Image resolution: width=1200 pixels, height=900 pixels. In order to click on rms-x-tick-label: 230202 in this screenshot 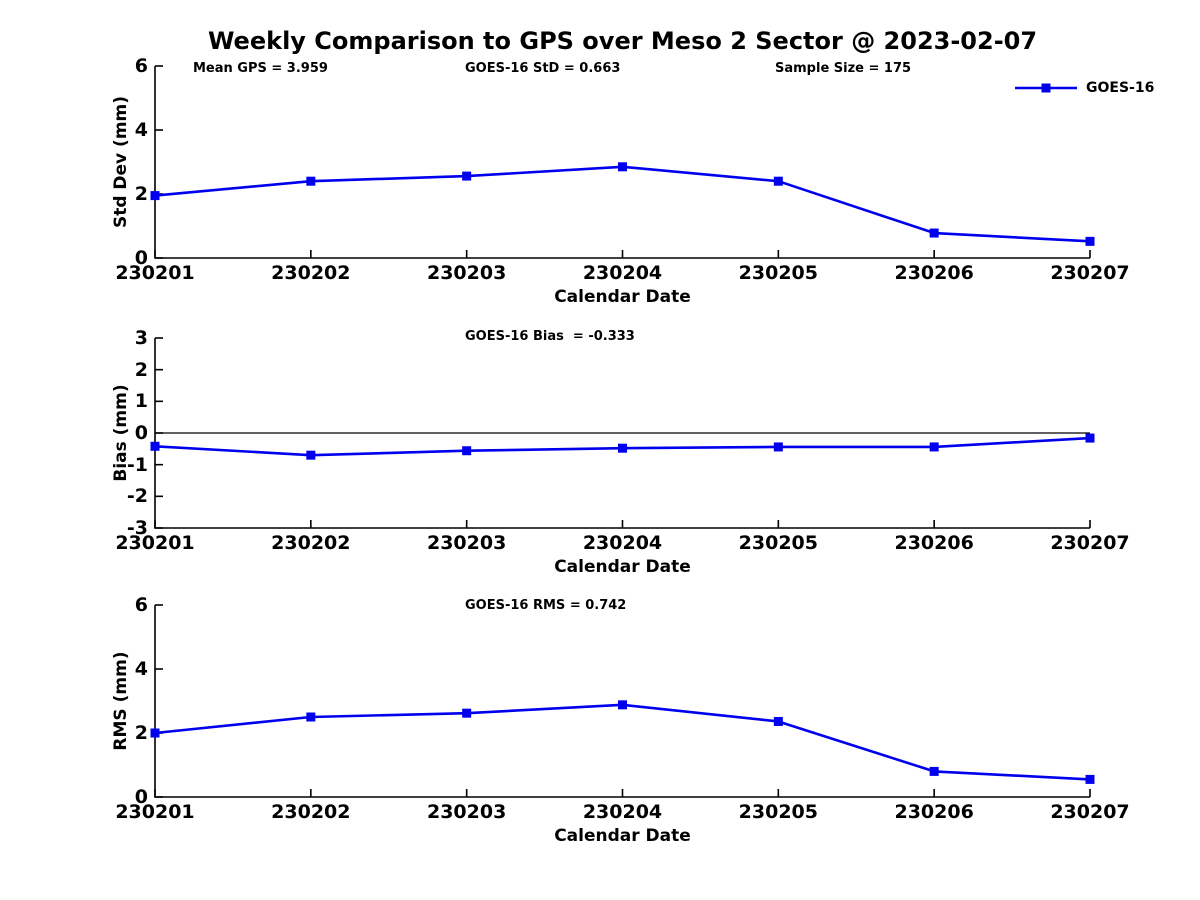, I will do `click(311, 812)`.